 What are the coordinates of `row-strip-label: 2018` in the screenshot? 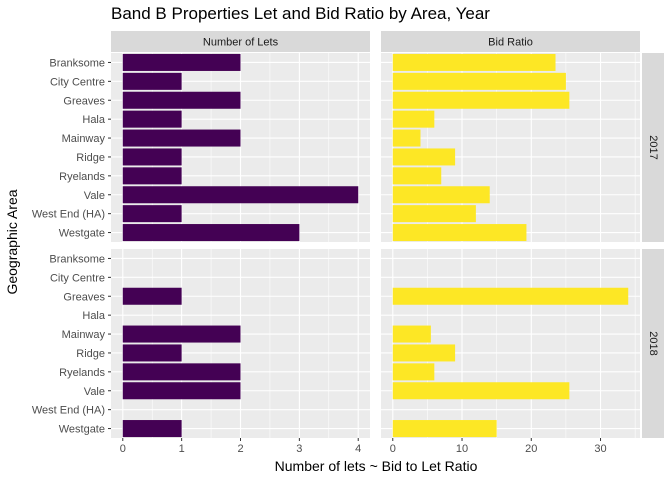 It's located at (653, 343).